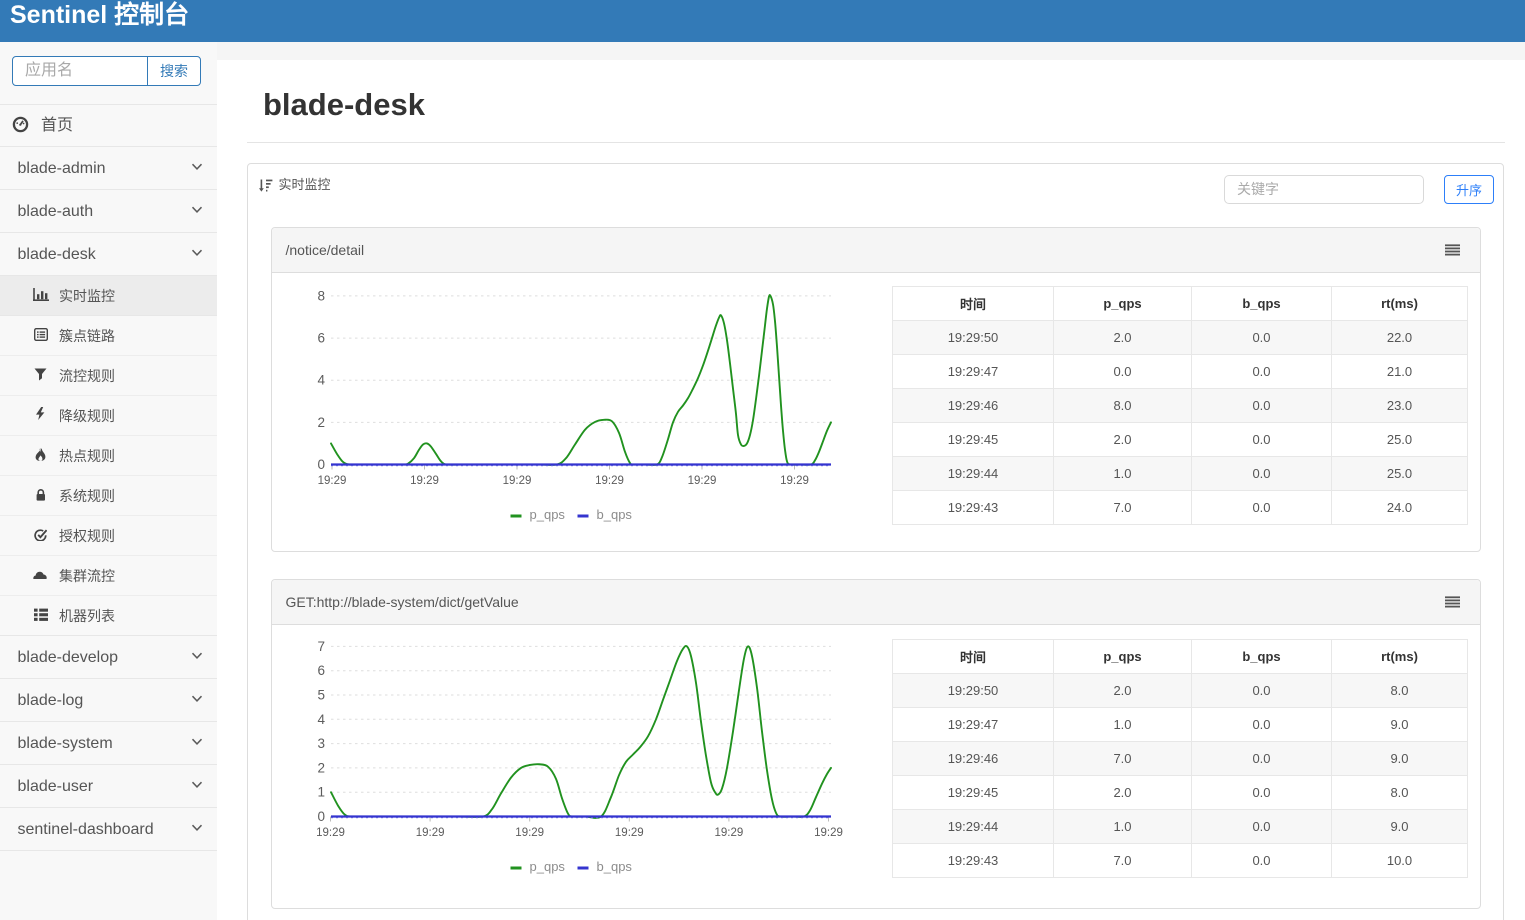 Image resolution: width=1525 pixels, height=920 pixels. I want to click on svg-text: 8, so click(321, 295).